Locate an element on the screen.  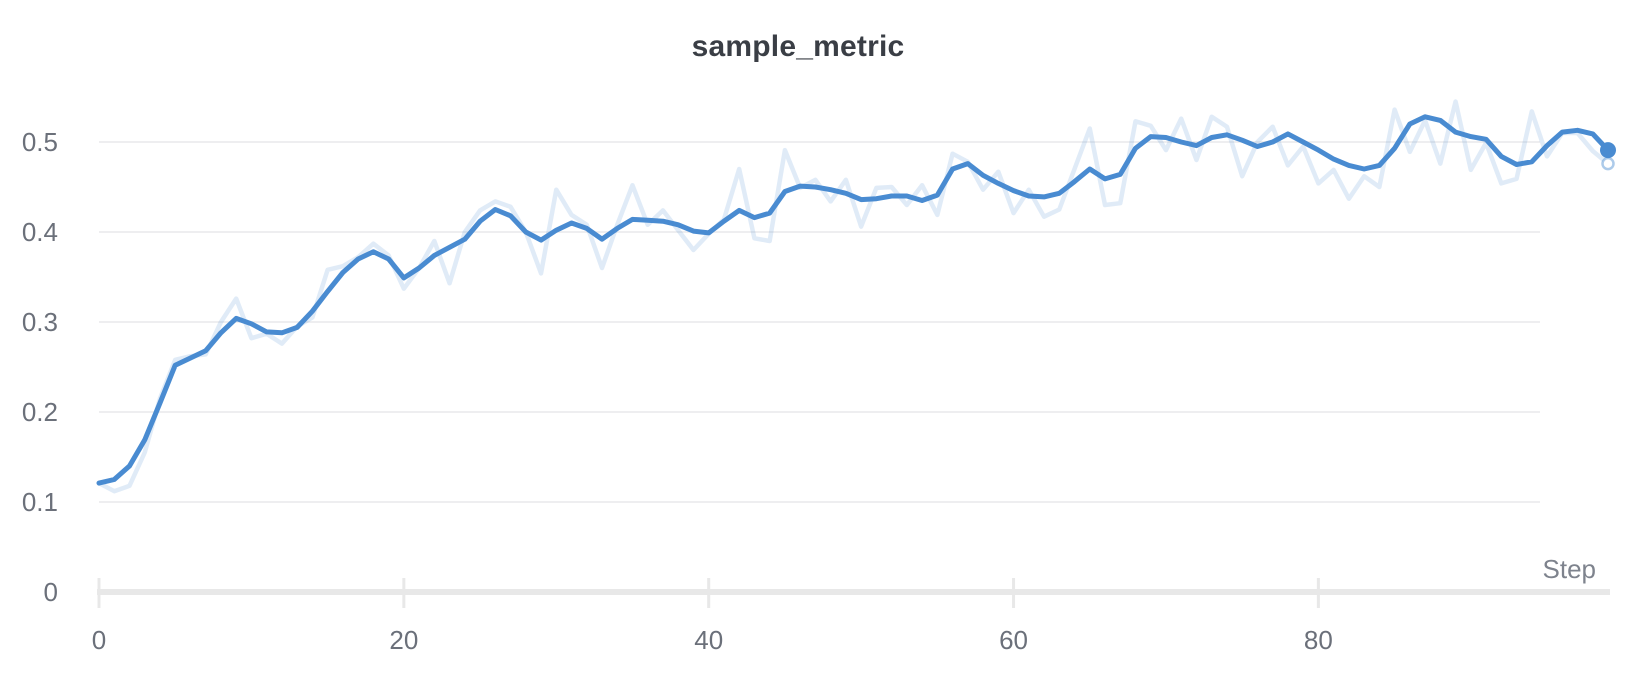
x-tick-label: 60 is located at coordinates (1013, 640).